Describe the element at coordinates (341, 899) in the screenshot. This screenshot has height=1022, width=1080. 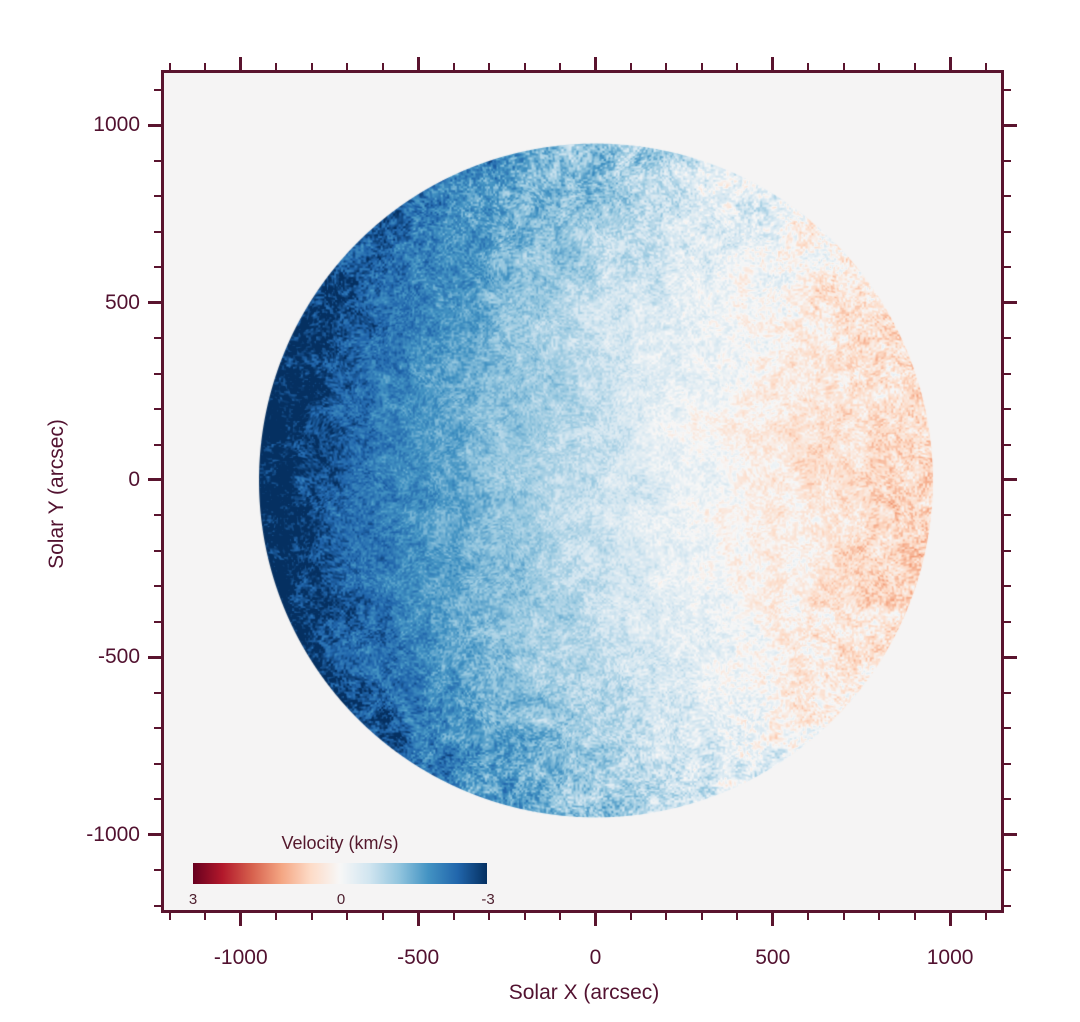
I see `colorbar-tick-label-mid: 0` at that location.